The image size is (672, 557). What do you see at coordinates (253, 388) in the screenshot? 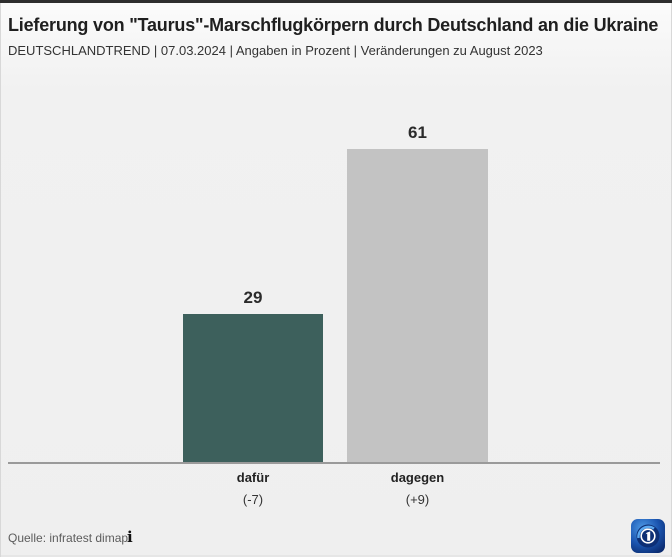
I see `bar-dafuer` at bounding box center [253, 388].